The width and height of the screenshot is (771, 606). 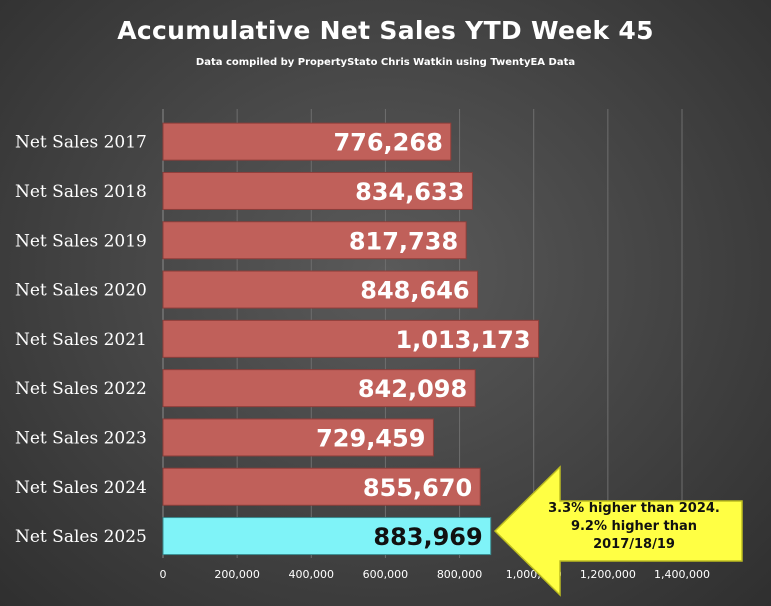 What do you see at coordinates (312, 574) in the screenshot?
I see `x-tick-label: 400,000` at bounding box center [312, 574].